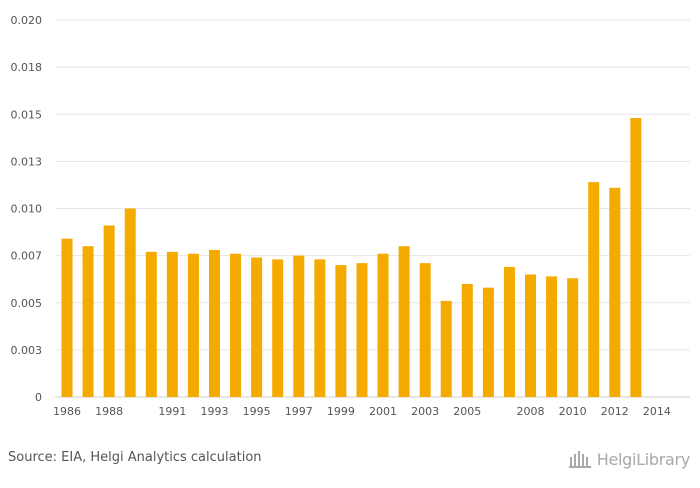  Describe the element at coordinates (193, 325) in the screenshot. I see `bar-1992` at that location.